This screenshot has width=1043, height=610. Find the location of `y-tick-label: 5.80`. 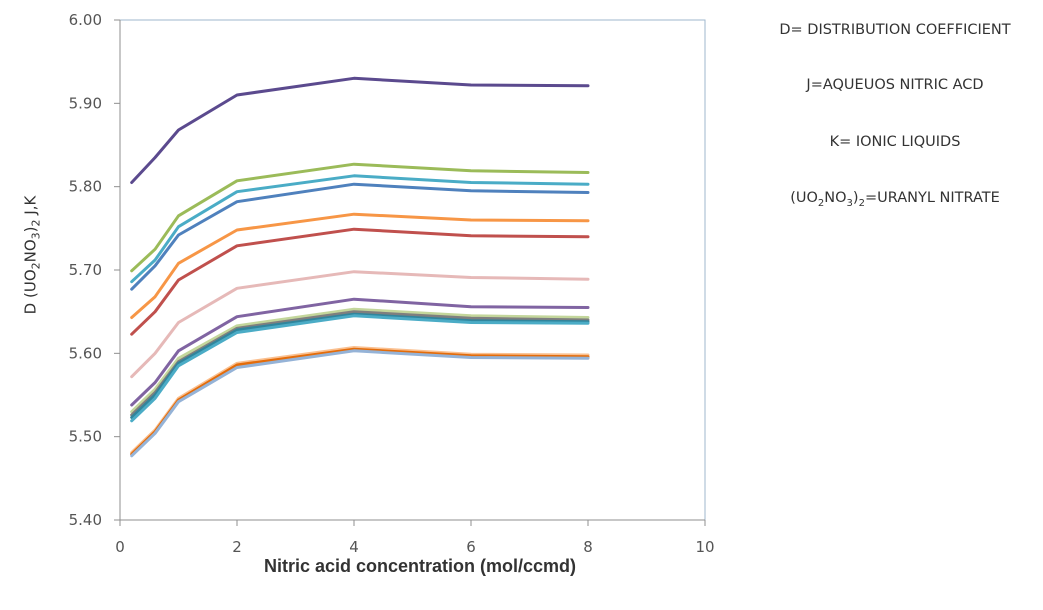

y-tick-label: 5.80 is located at coordinates (85, 187).